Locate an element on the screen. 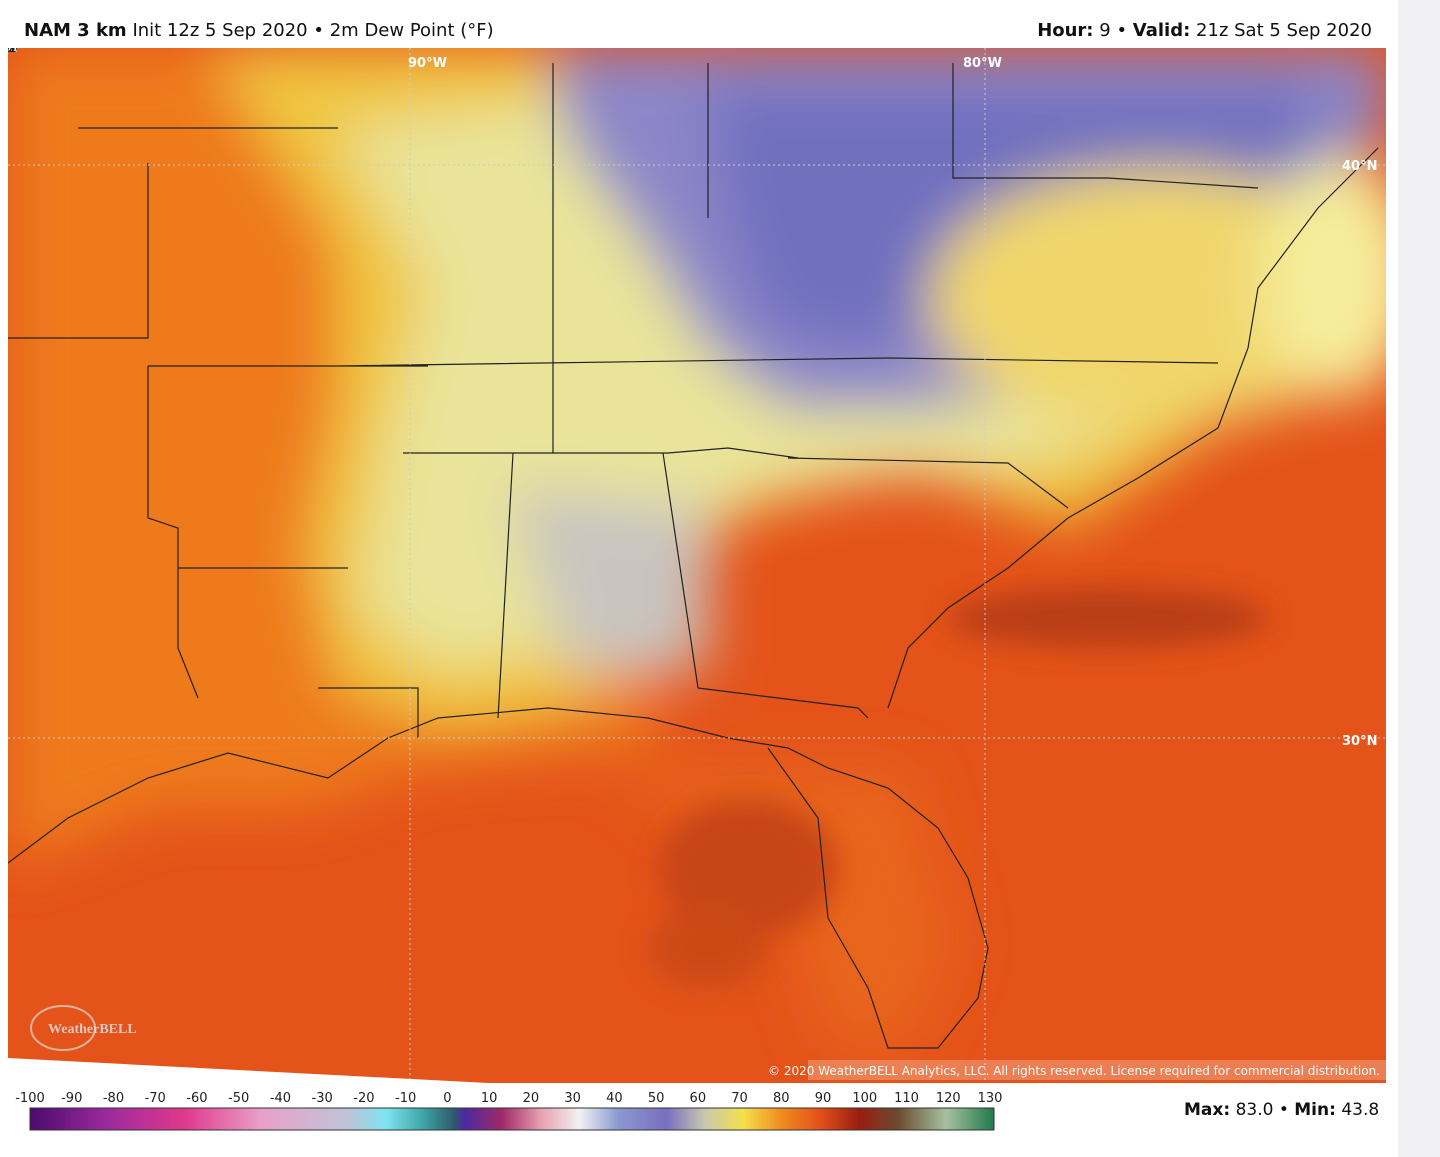 This screenshot has width=1440, height=1157. colorbar-tick-label: -10 is located at coordinates (405, 1098).